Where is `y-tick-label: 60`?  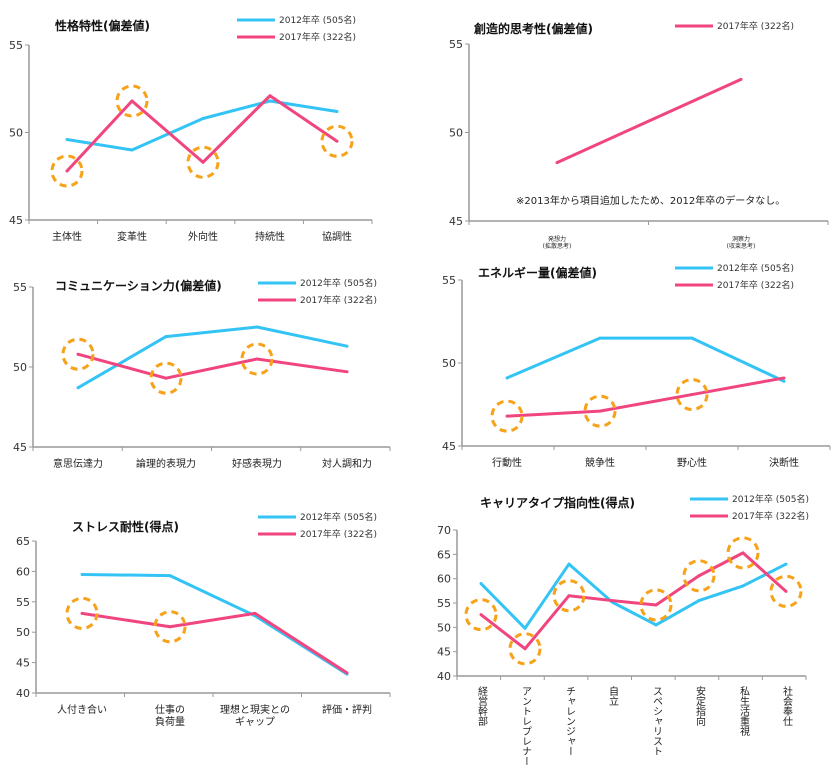 y-tick-label: 60 is located at coordinates (23, 571).